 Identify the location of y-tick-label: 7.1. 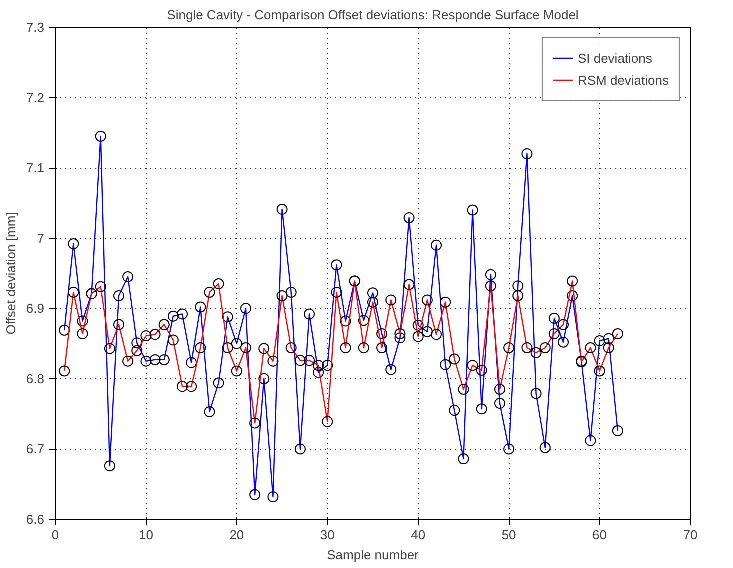
(35, 168).